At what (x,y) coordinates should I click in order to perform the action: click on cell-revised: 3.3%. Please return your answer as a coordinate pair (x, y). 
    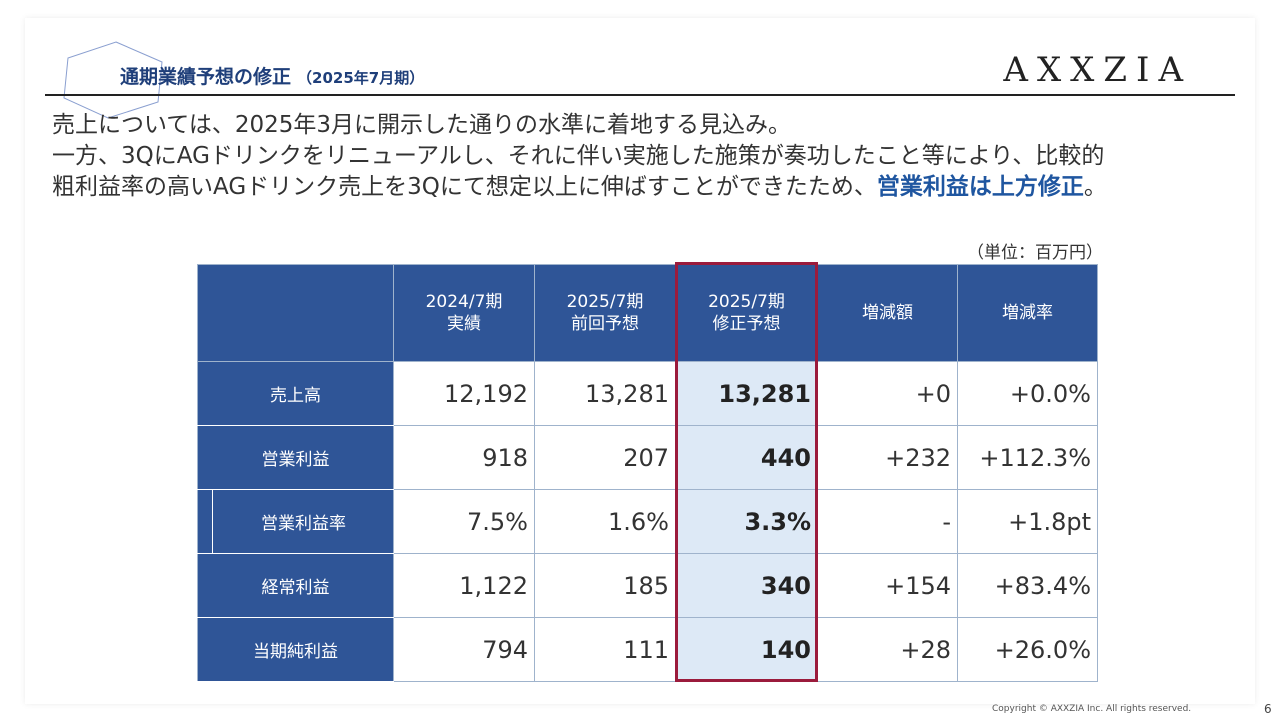
    Looking at the image, I should click on (746, 521).